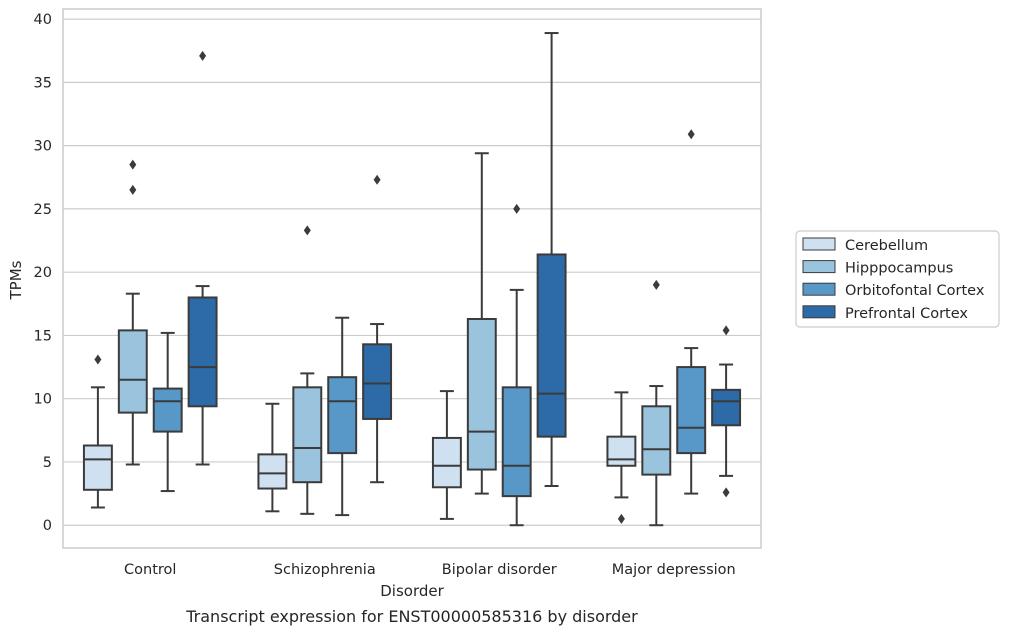 The image size is (1009, 634). Describe the element at coordinates (43, 147) in the screenshot. I see `y-tick-label: 30` at that location.